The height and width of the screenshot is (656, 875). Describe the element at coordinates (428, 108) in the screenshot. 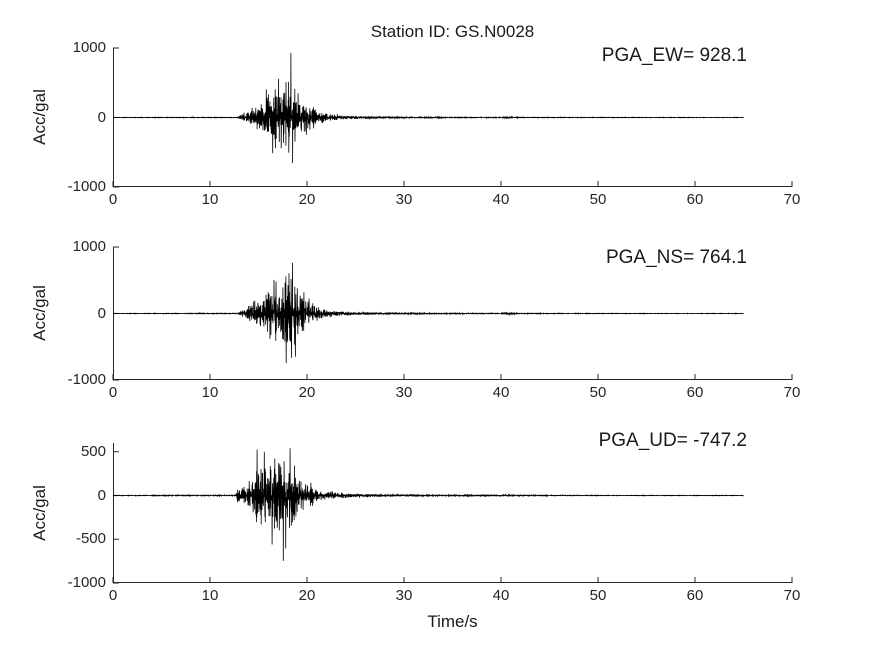

I see `waveform-trace-ew` at that location.